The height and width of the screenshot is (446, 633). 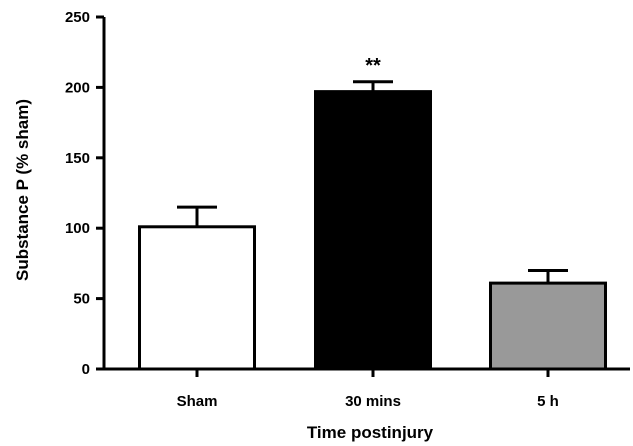 What do you see at coordinates (77, 17) in the screenshot?
I see `y-tick-label: 250` at bounding box center [77, 17].